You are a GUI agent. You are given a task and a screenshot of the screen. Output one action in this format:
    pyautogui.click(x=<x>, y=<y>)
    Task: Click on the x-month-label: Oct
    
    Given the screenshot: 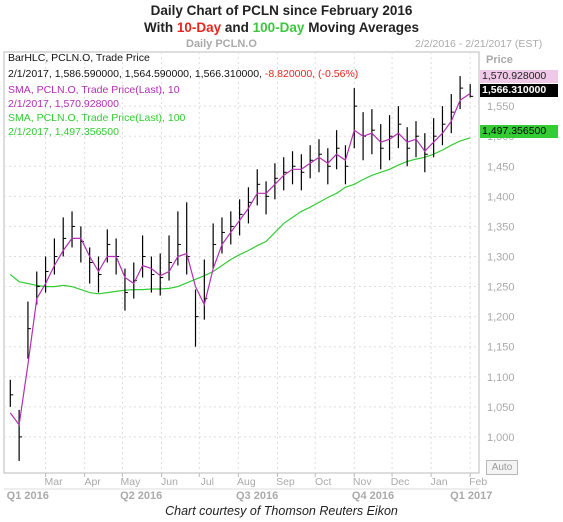 What is the action you would take?
    pyautogui.click(x=323, y=482)
    